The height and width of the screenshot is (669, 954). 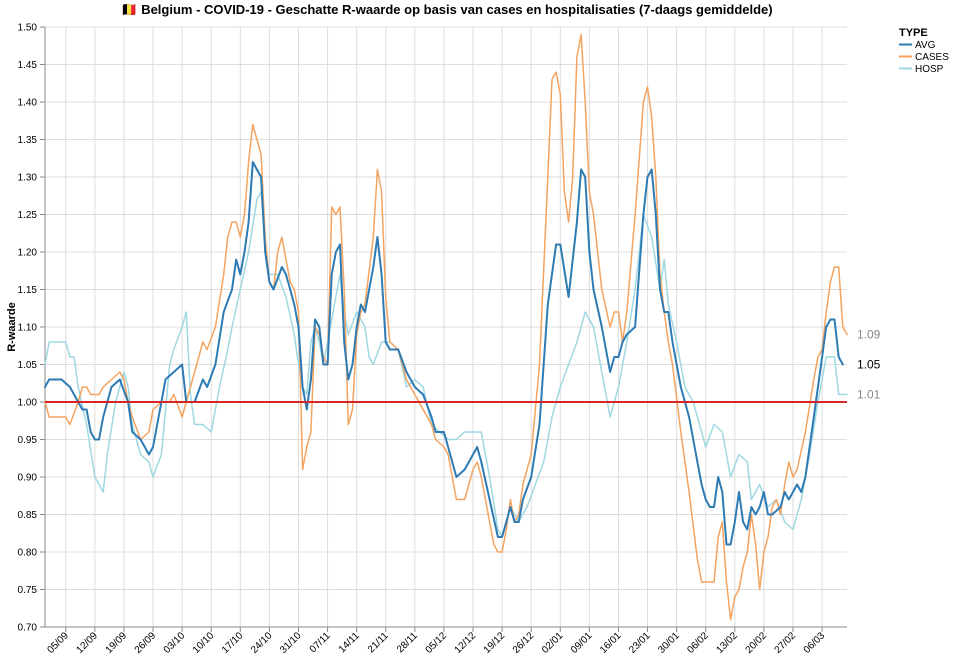 I want to click on end-label-avg: 1.05, so click(x=869, y=365).